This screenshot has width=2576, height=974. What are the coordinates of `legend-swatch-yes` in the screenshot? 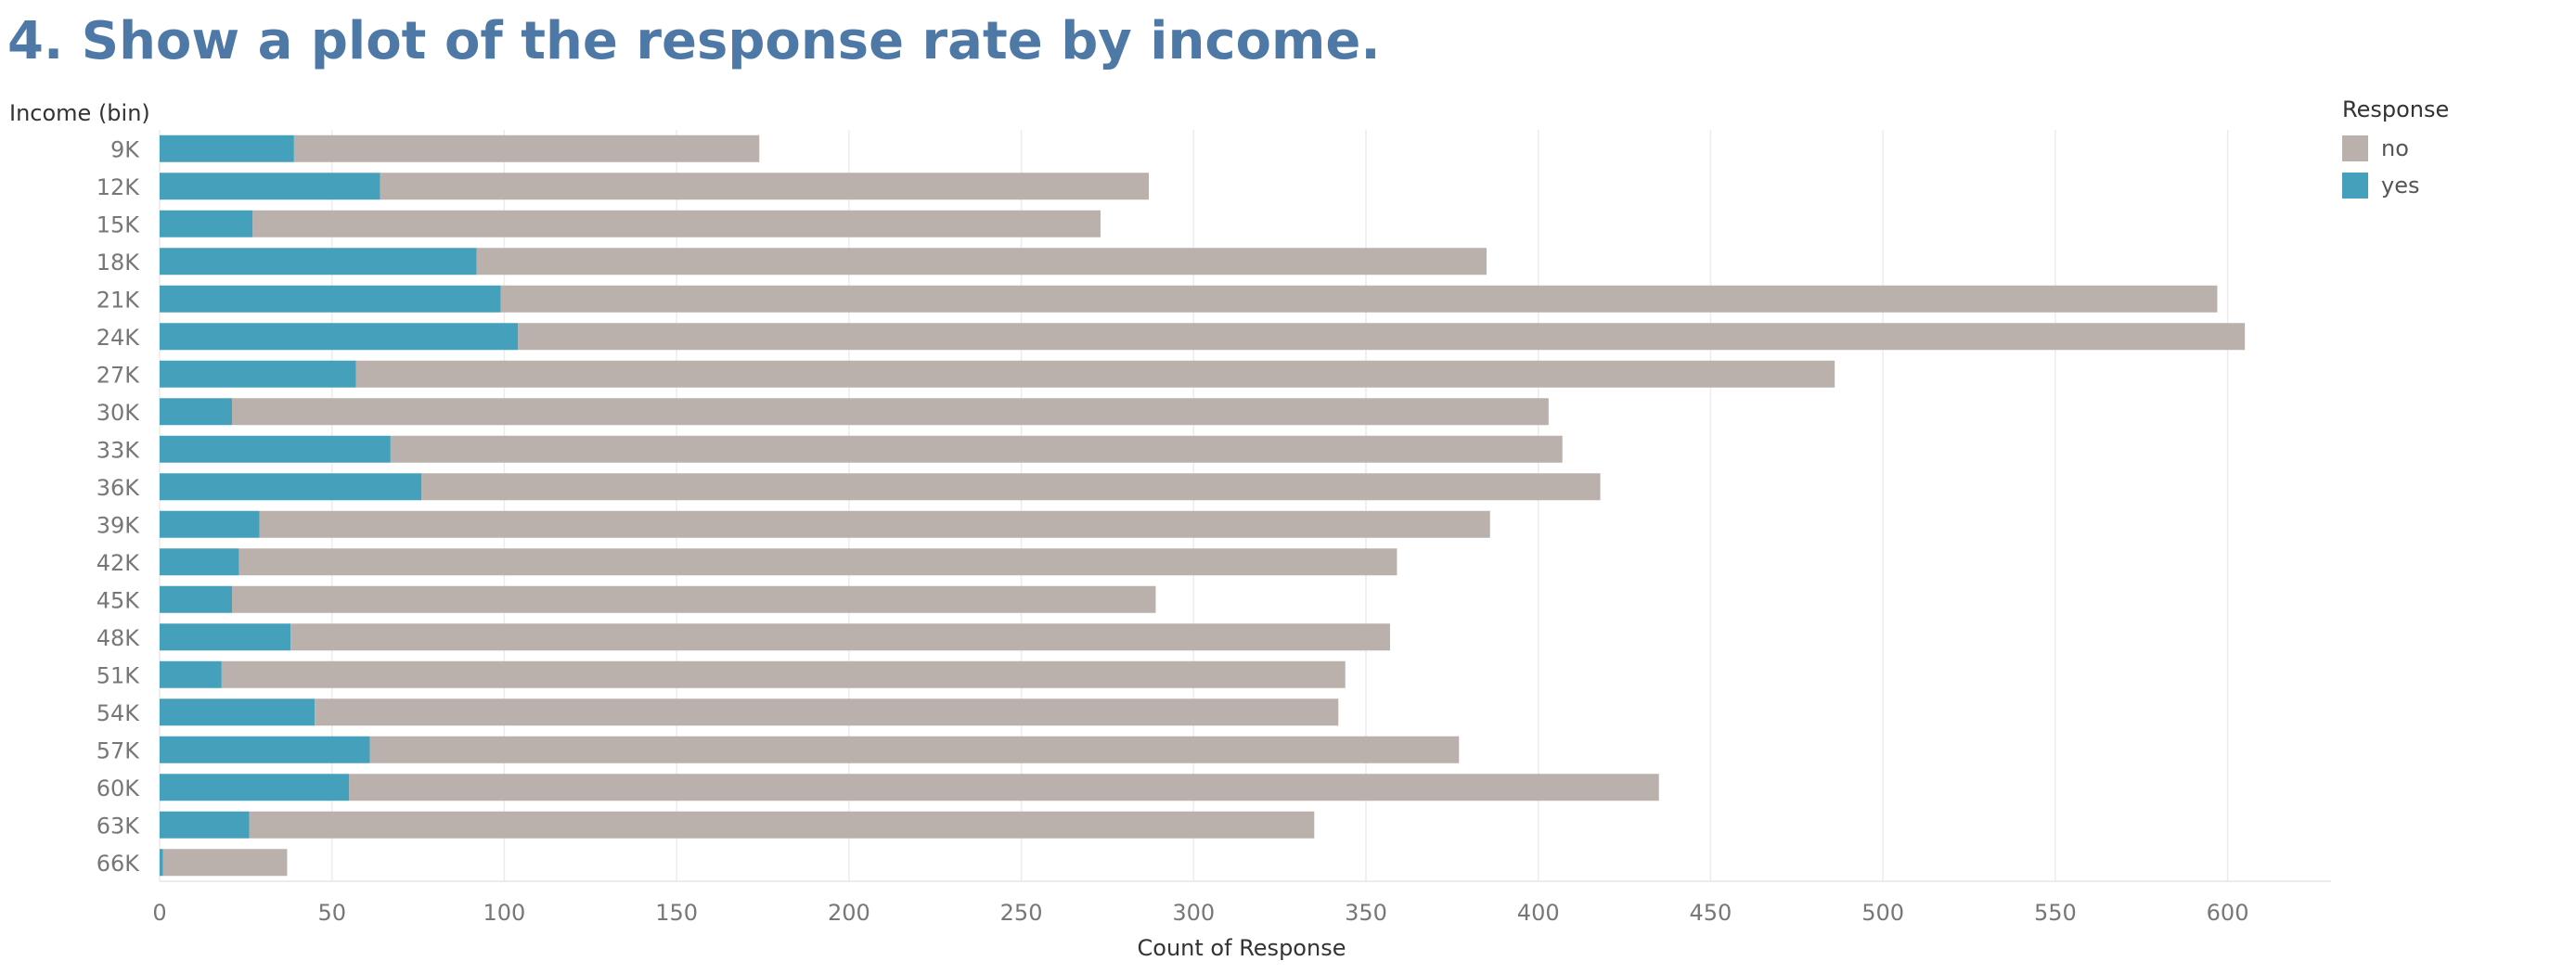 It's located at (2355, 186).